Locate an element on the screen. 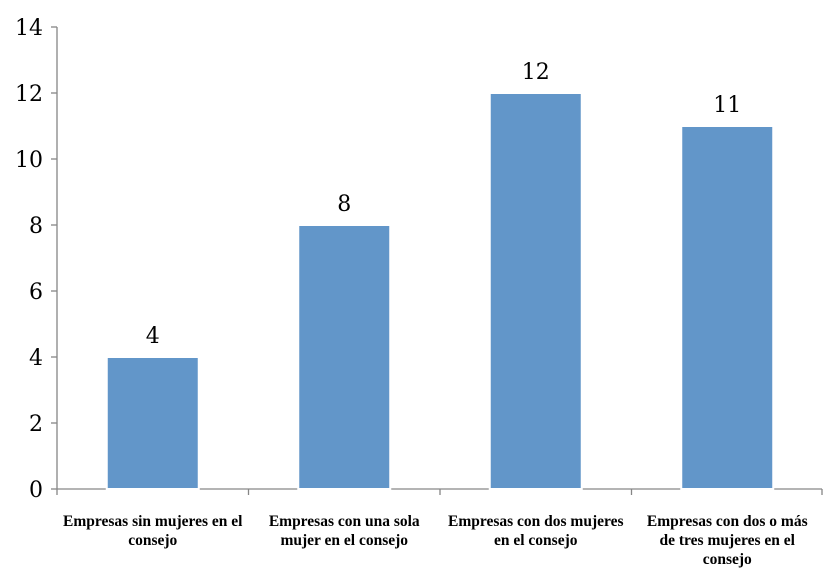 Image resolution: width=823 pixels, height=574 pixels. data-label: 4 is located at coordinates (153, 336).